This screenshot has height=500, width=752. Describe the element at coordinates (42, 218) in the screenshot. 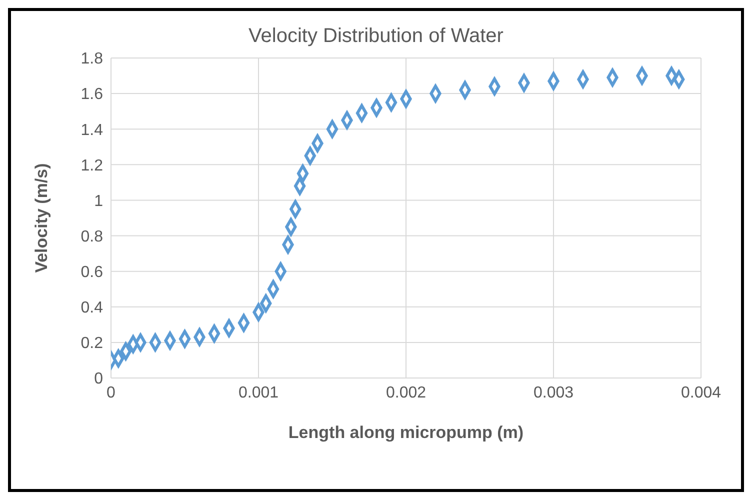

I see `y-axis-title: Velocity (m/s)` at that location.